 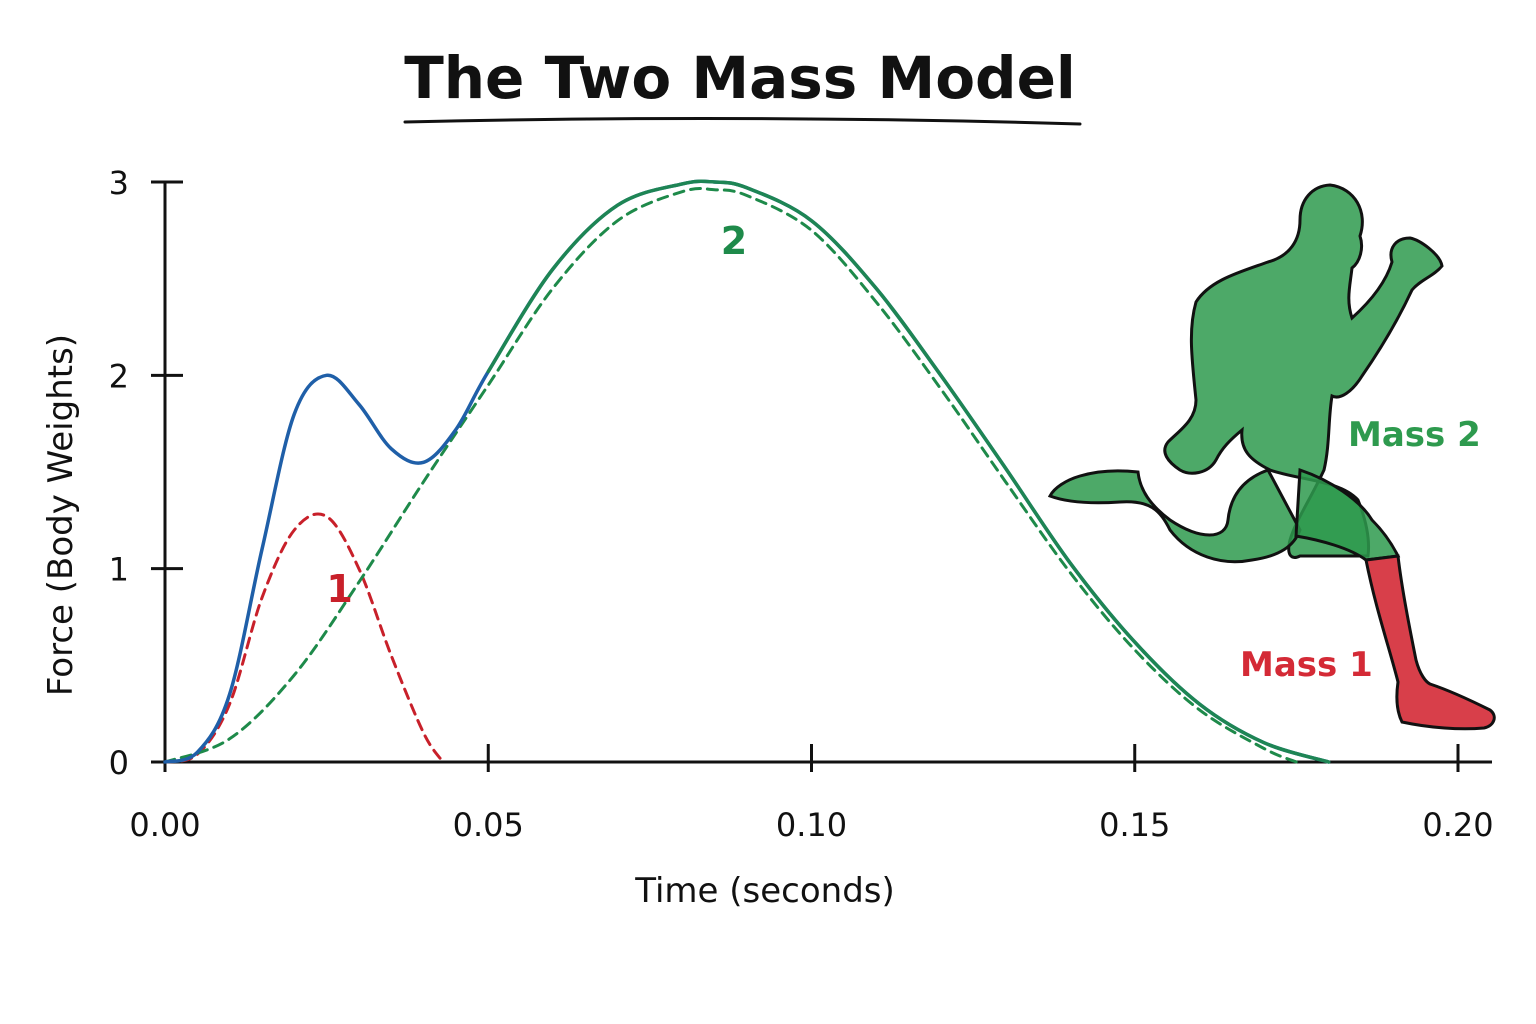 I want to click on x-axis-label: Time (seconds), so click(x=764, y=891).